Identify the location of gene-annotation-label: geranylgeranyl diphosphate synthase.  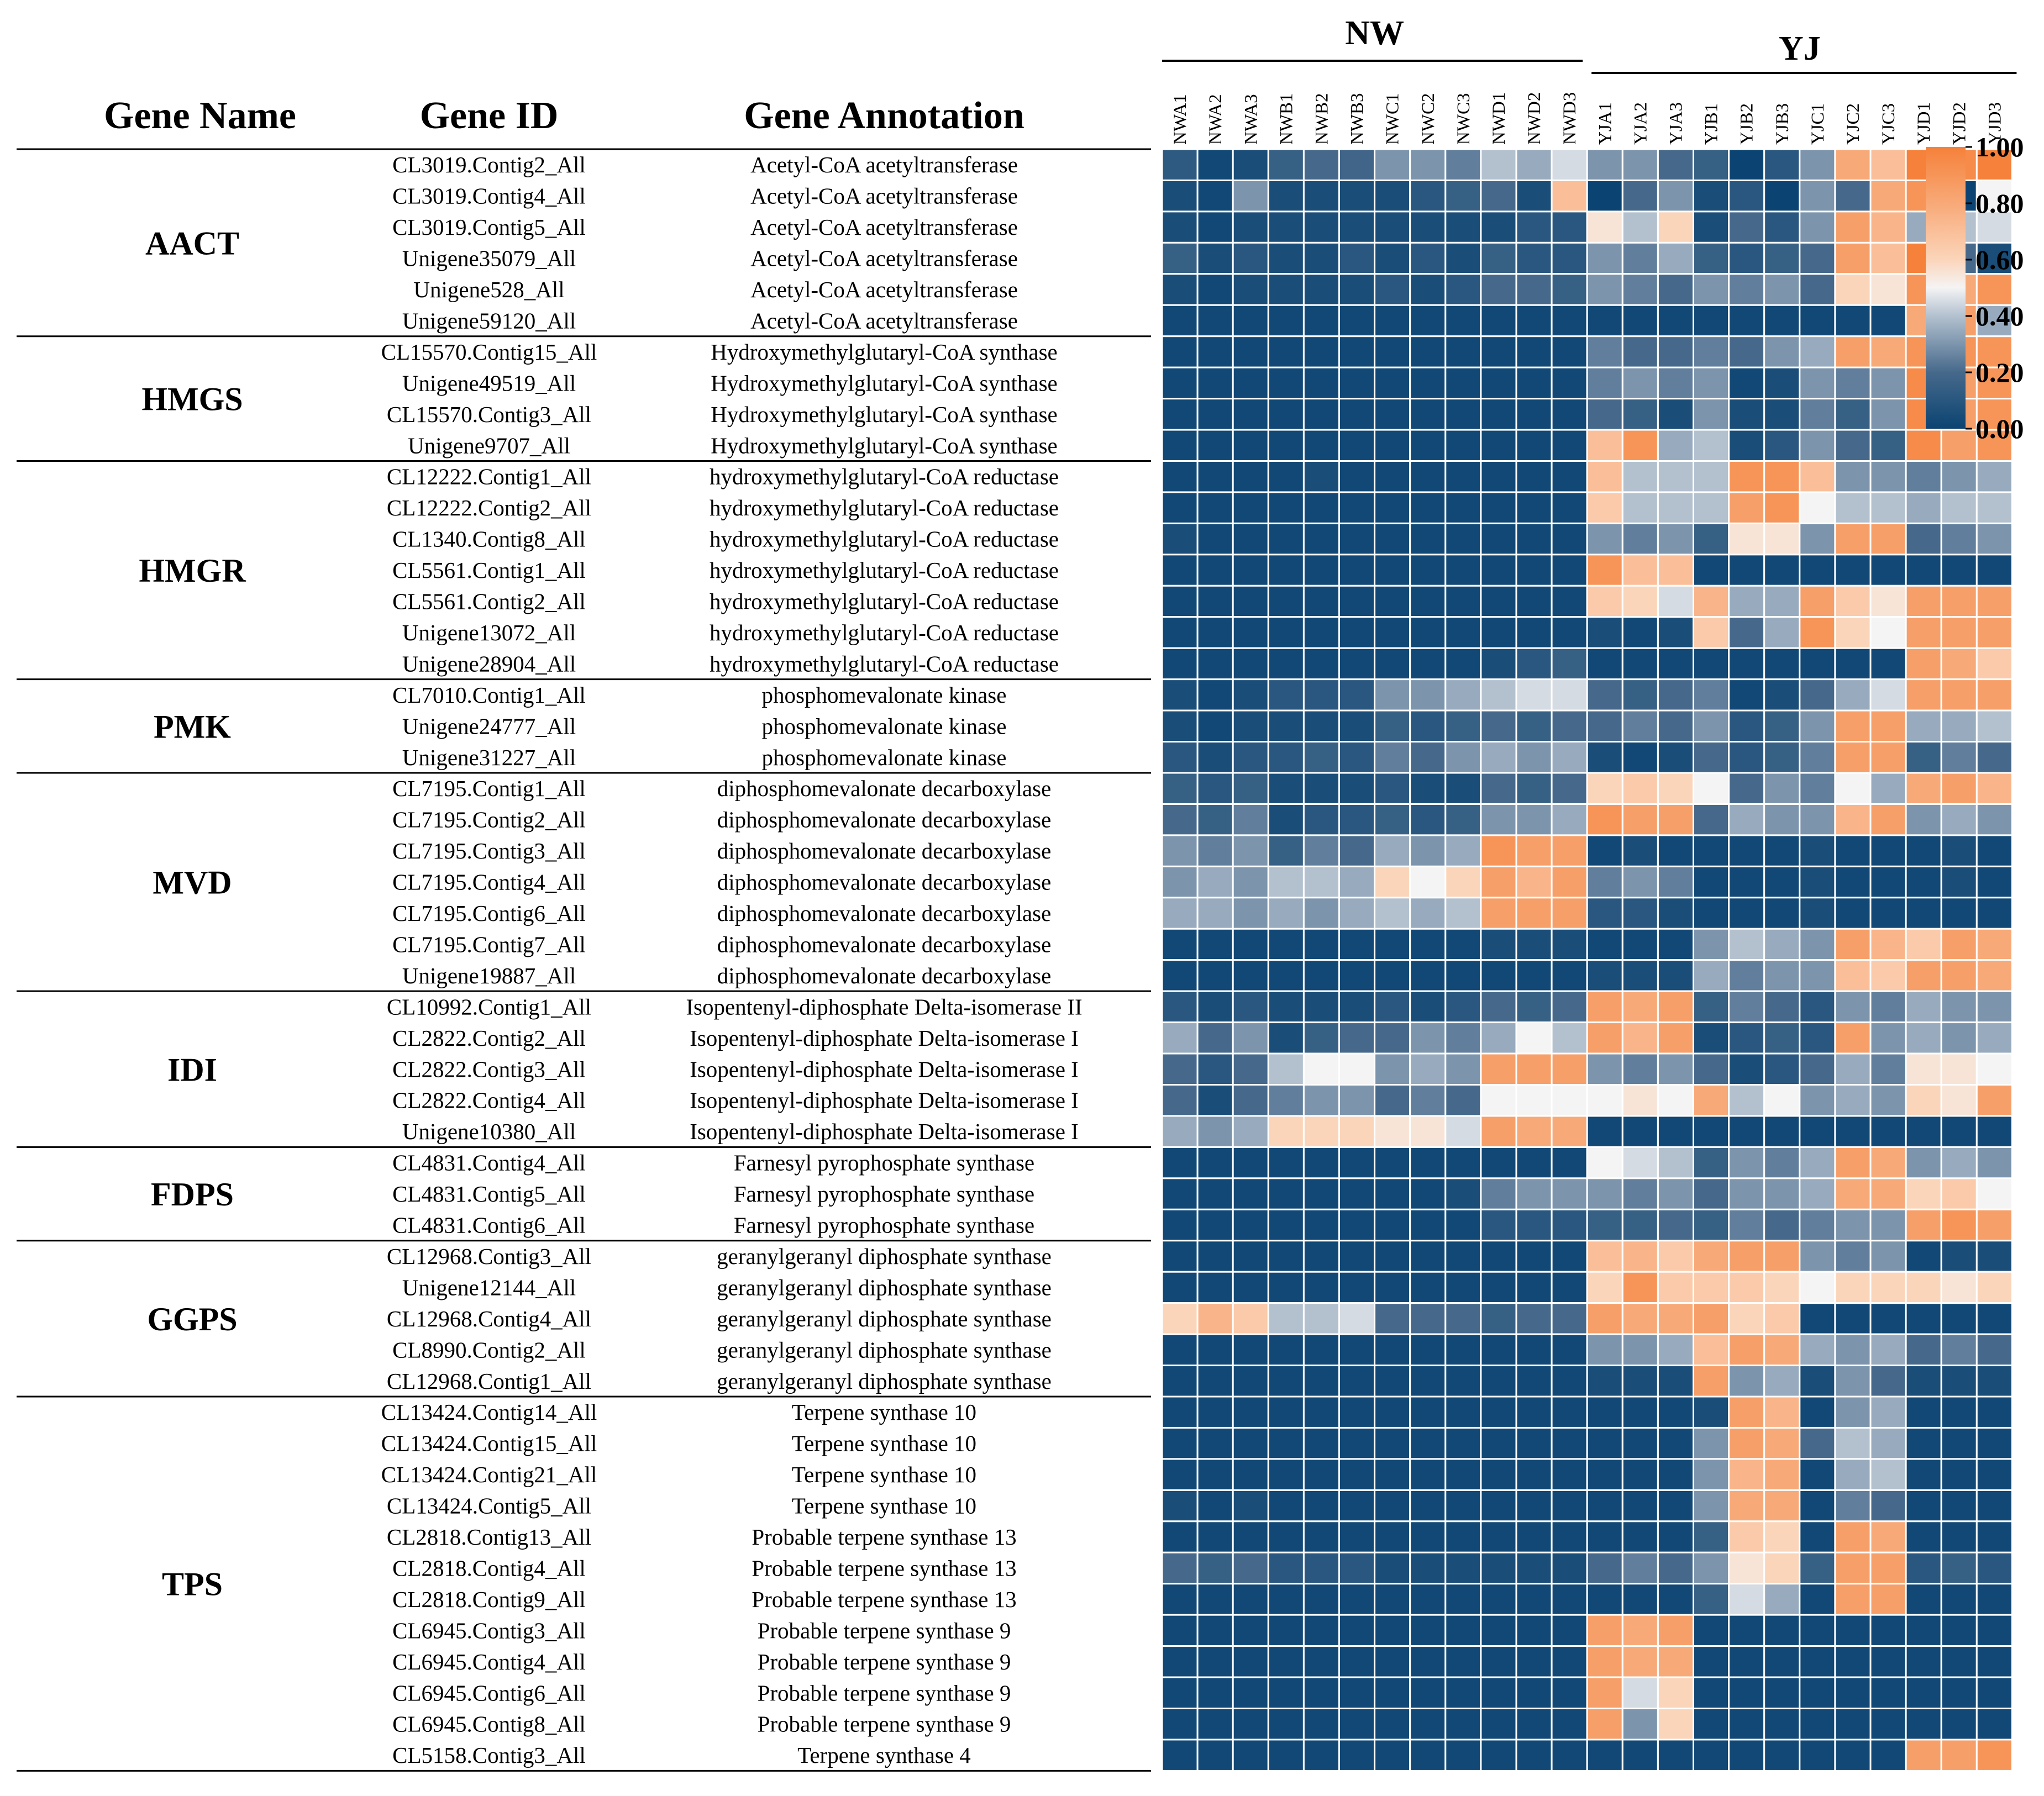
(885, 1287).